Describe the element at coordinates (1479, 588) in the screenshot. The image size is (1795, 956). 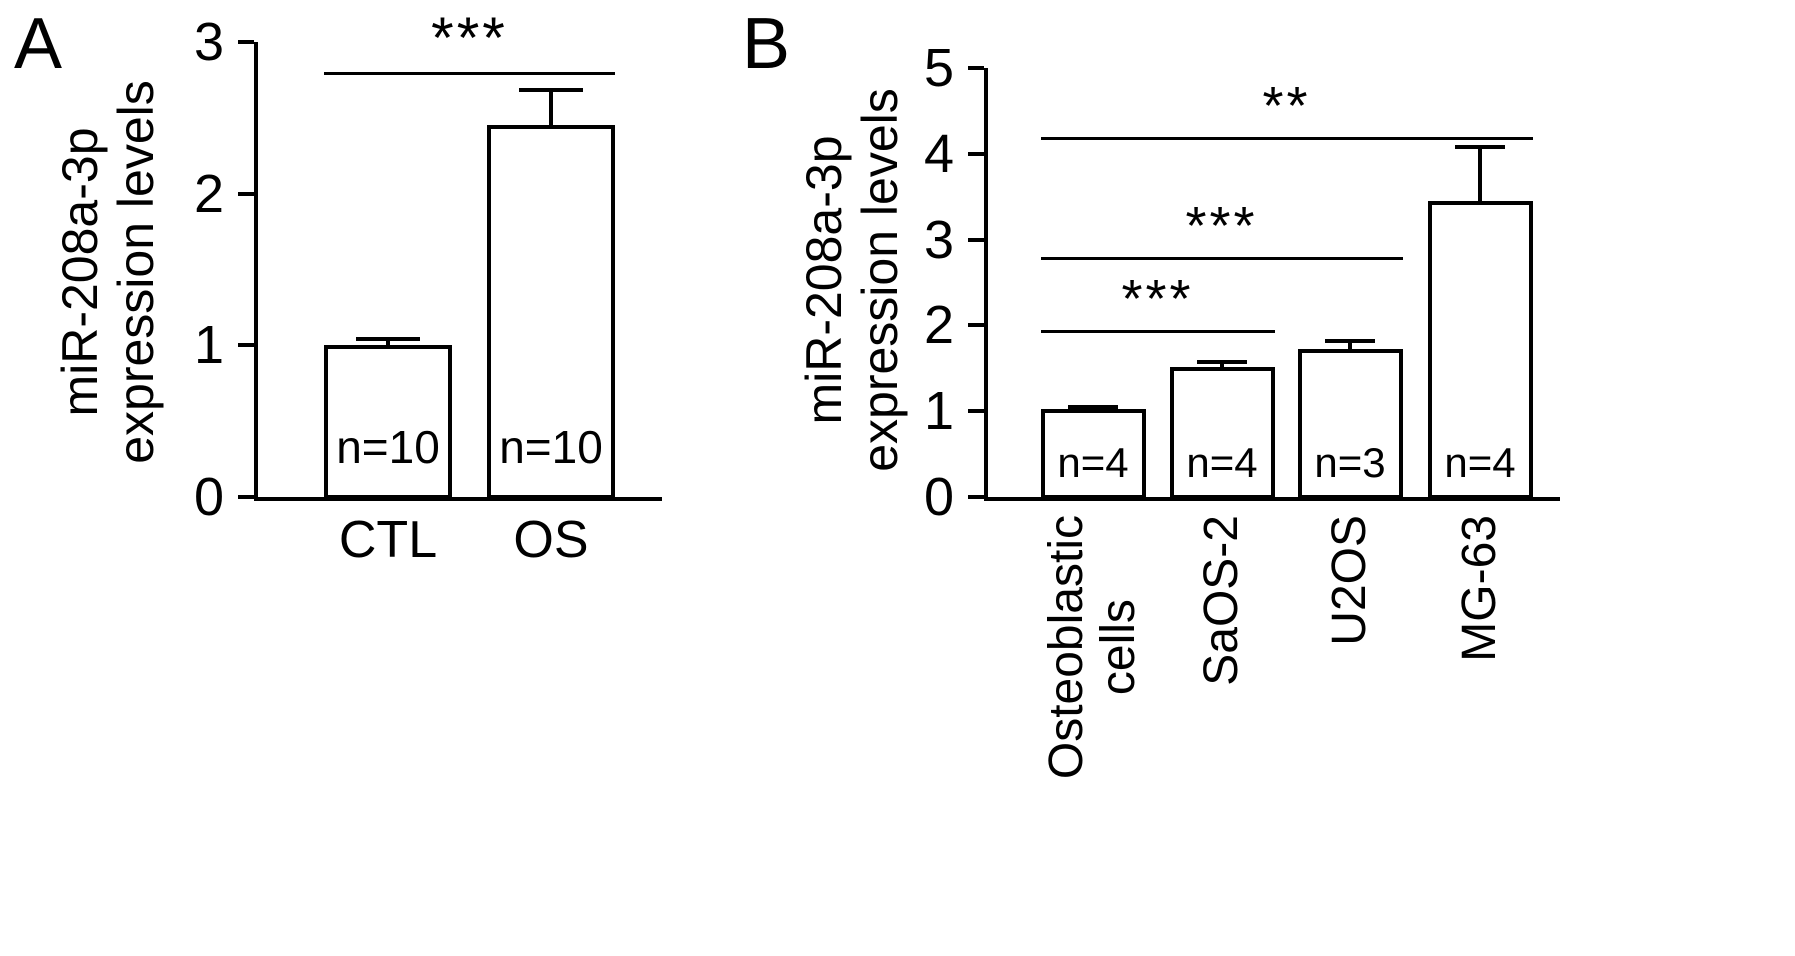
I see `x-category-label: MG-63` at that location.